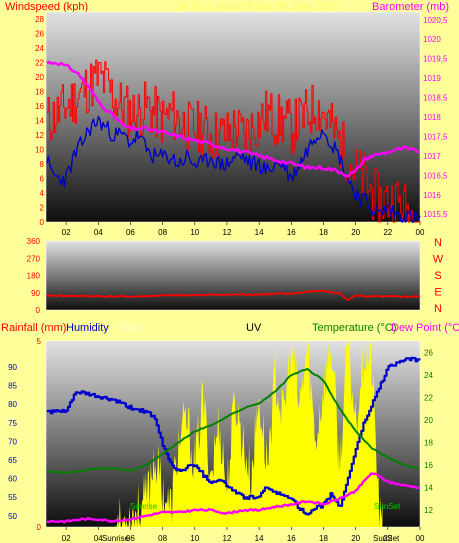 The width and height of the screenshot is (459, 543). I want to click on weather-x-tick: 16, so click(291, 538).